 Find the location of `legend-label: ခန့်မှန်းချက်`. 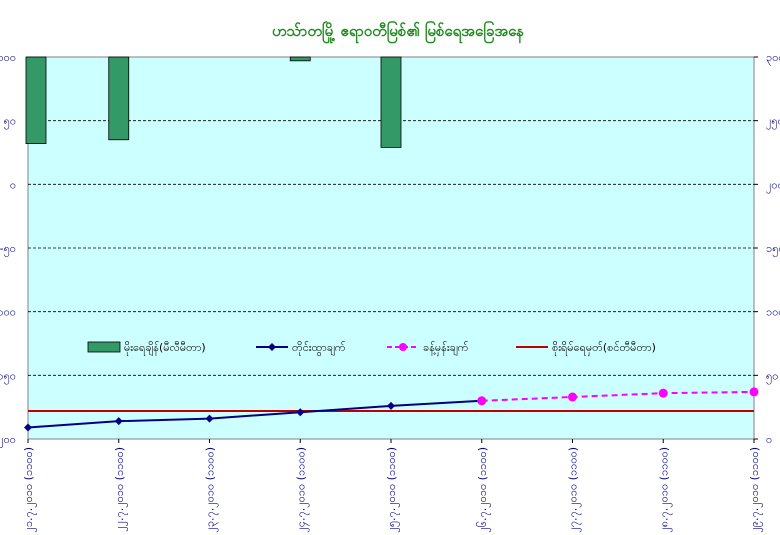

legend-label: ခန့်မှန်းချက် is located at coordinates (446, 348).